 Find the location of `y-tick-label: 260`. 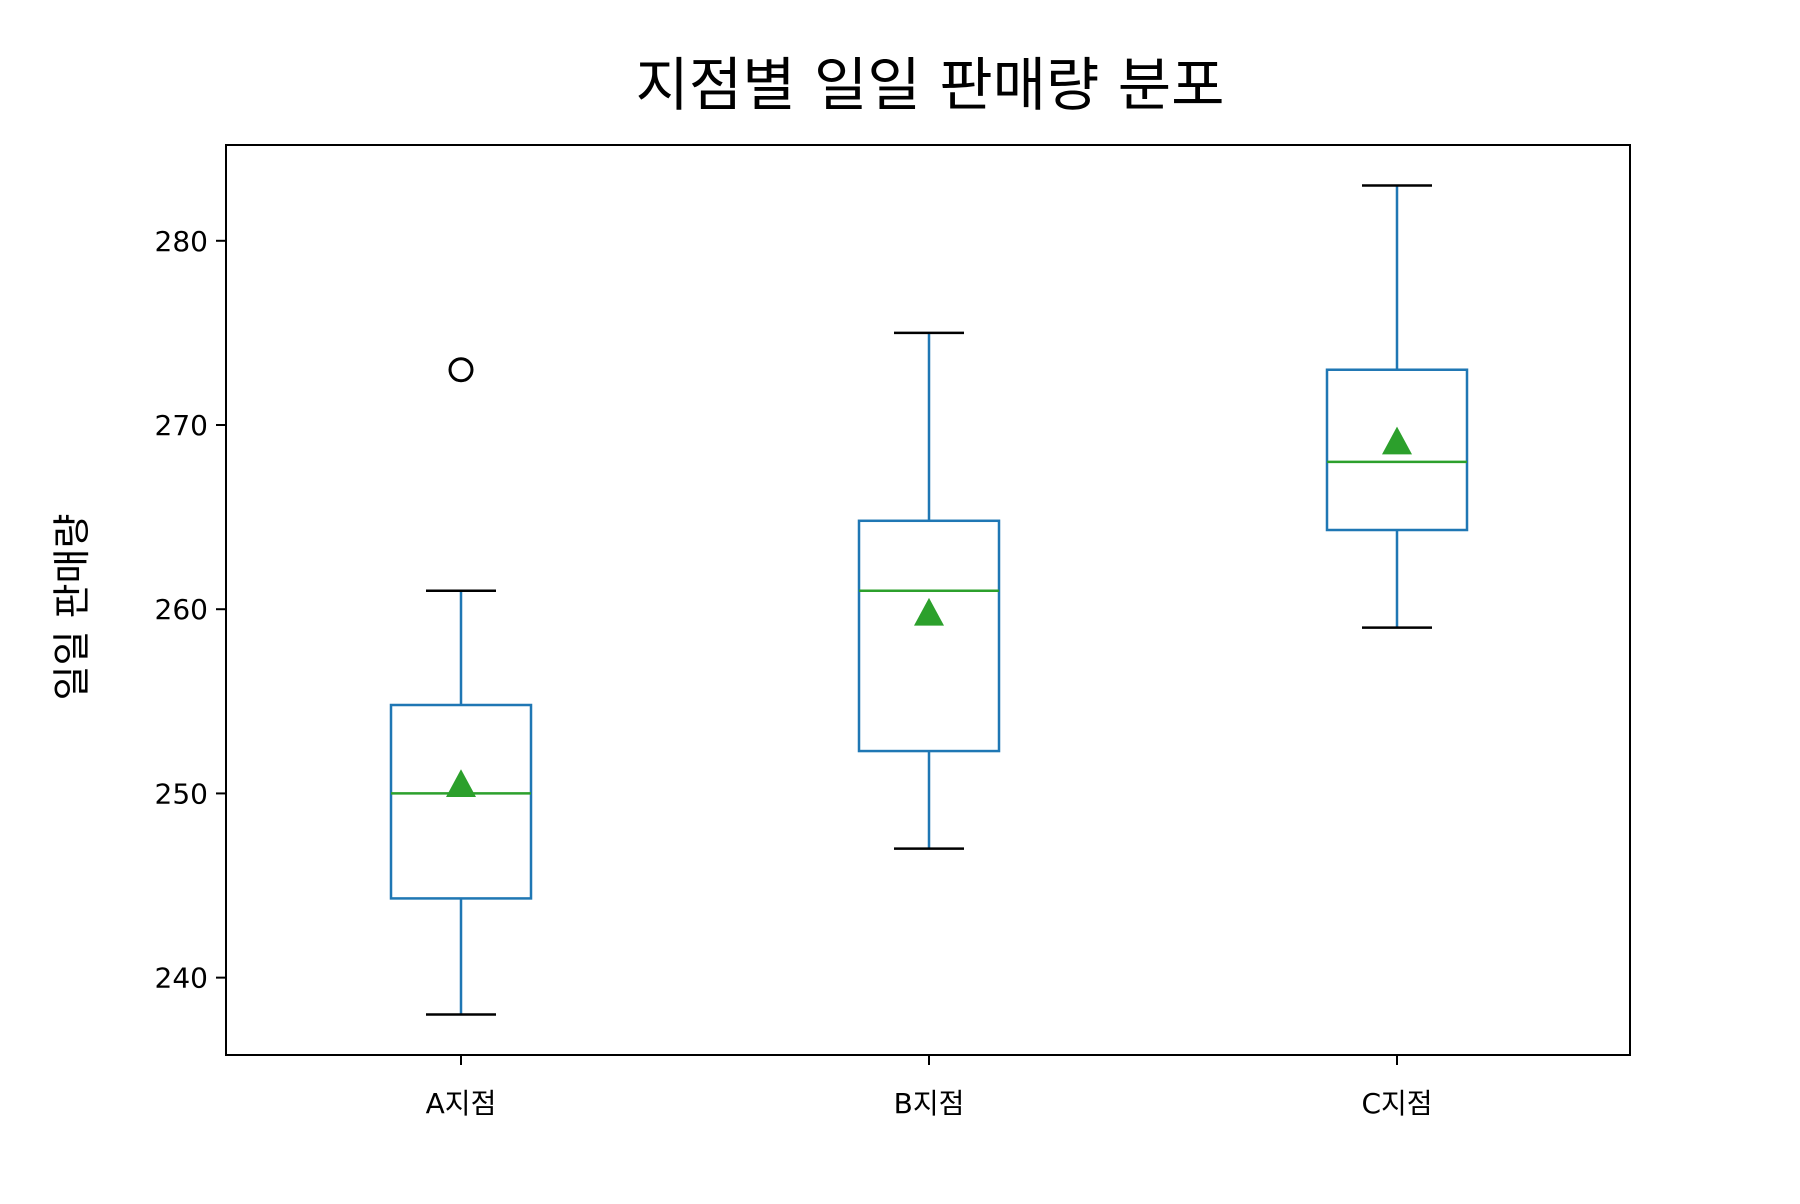

y-tick-label: 260 is located at coordinates (181, 609).